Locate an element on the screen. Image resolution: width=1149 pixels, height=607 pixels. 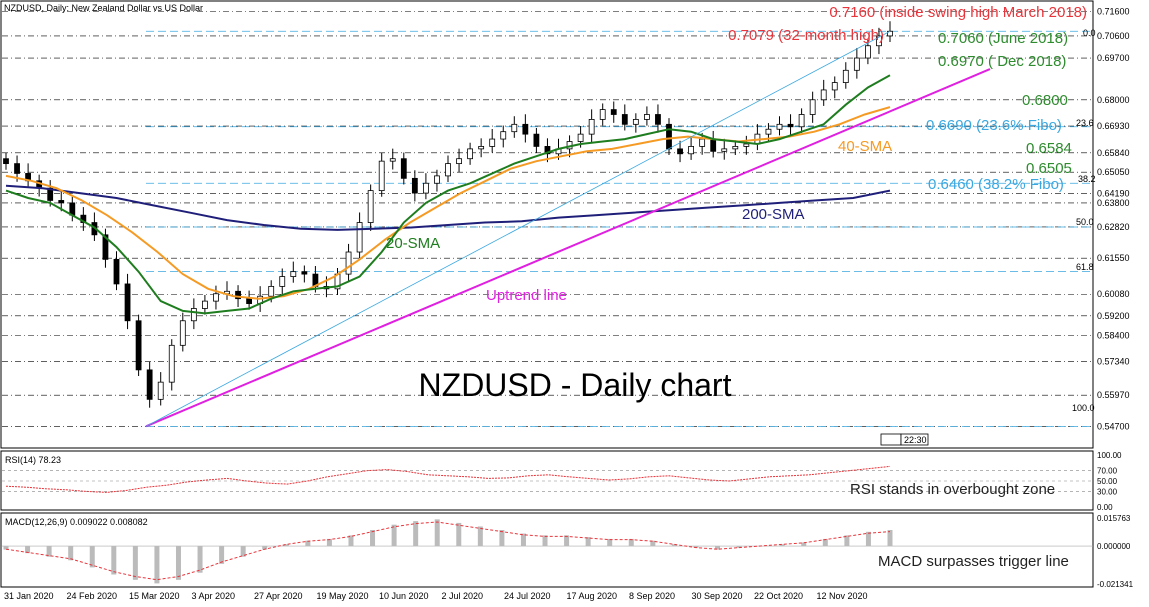
y-tick-label: 0.65050 is located at coordinates (1113, 172).